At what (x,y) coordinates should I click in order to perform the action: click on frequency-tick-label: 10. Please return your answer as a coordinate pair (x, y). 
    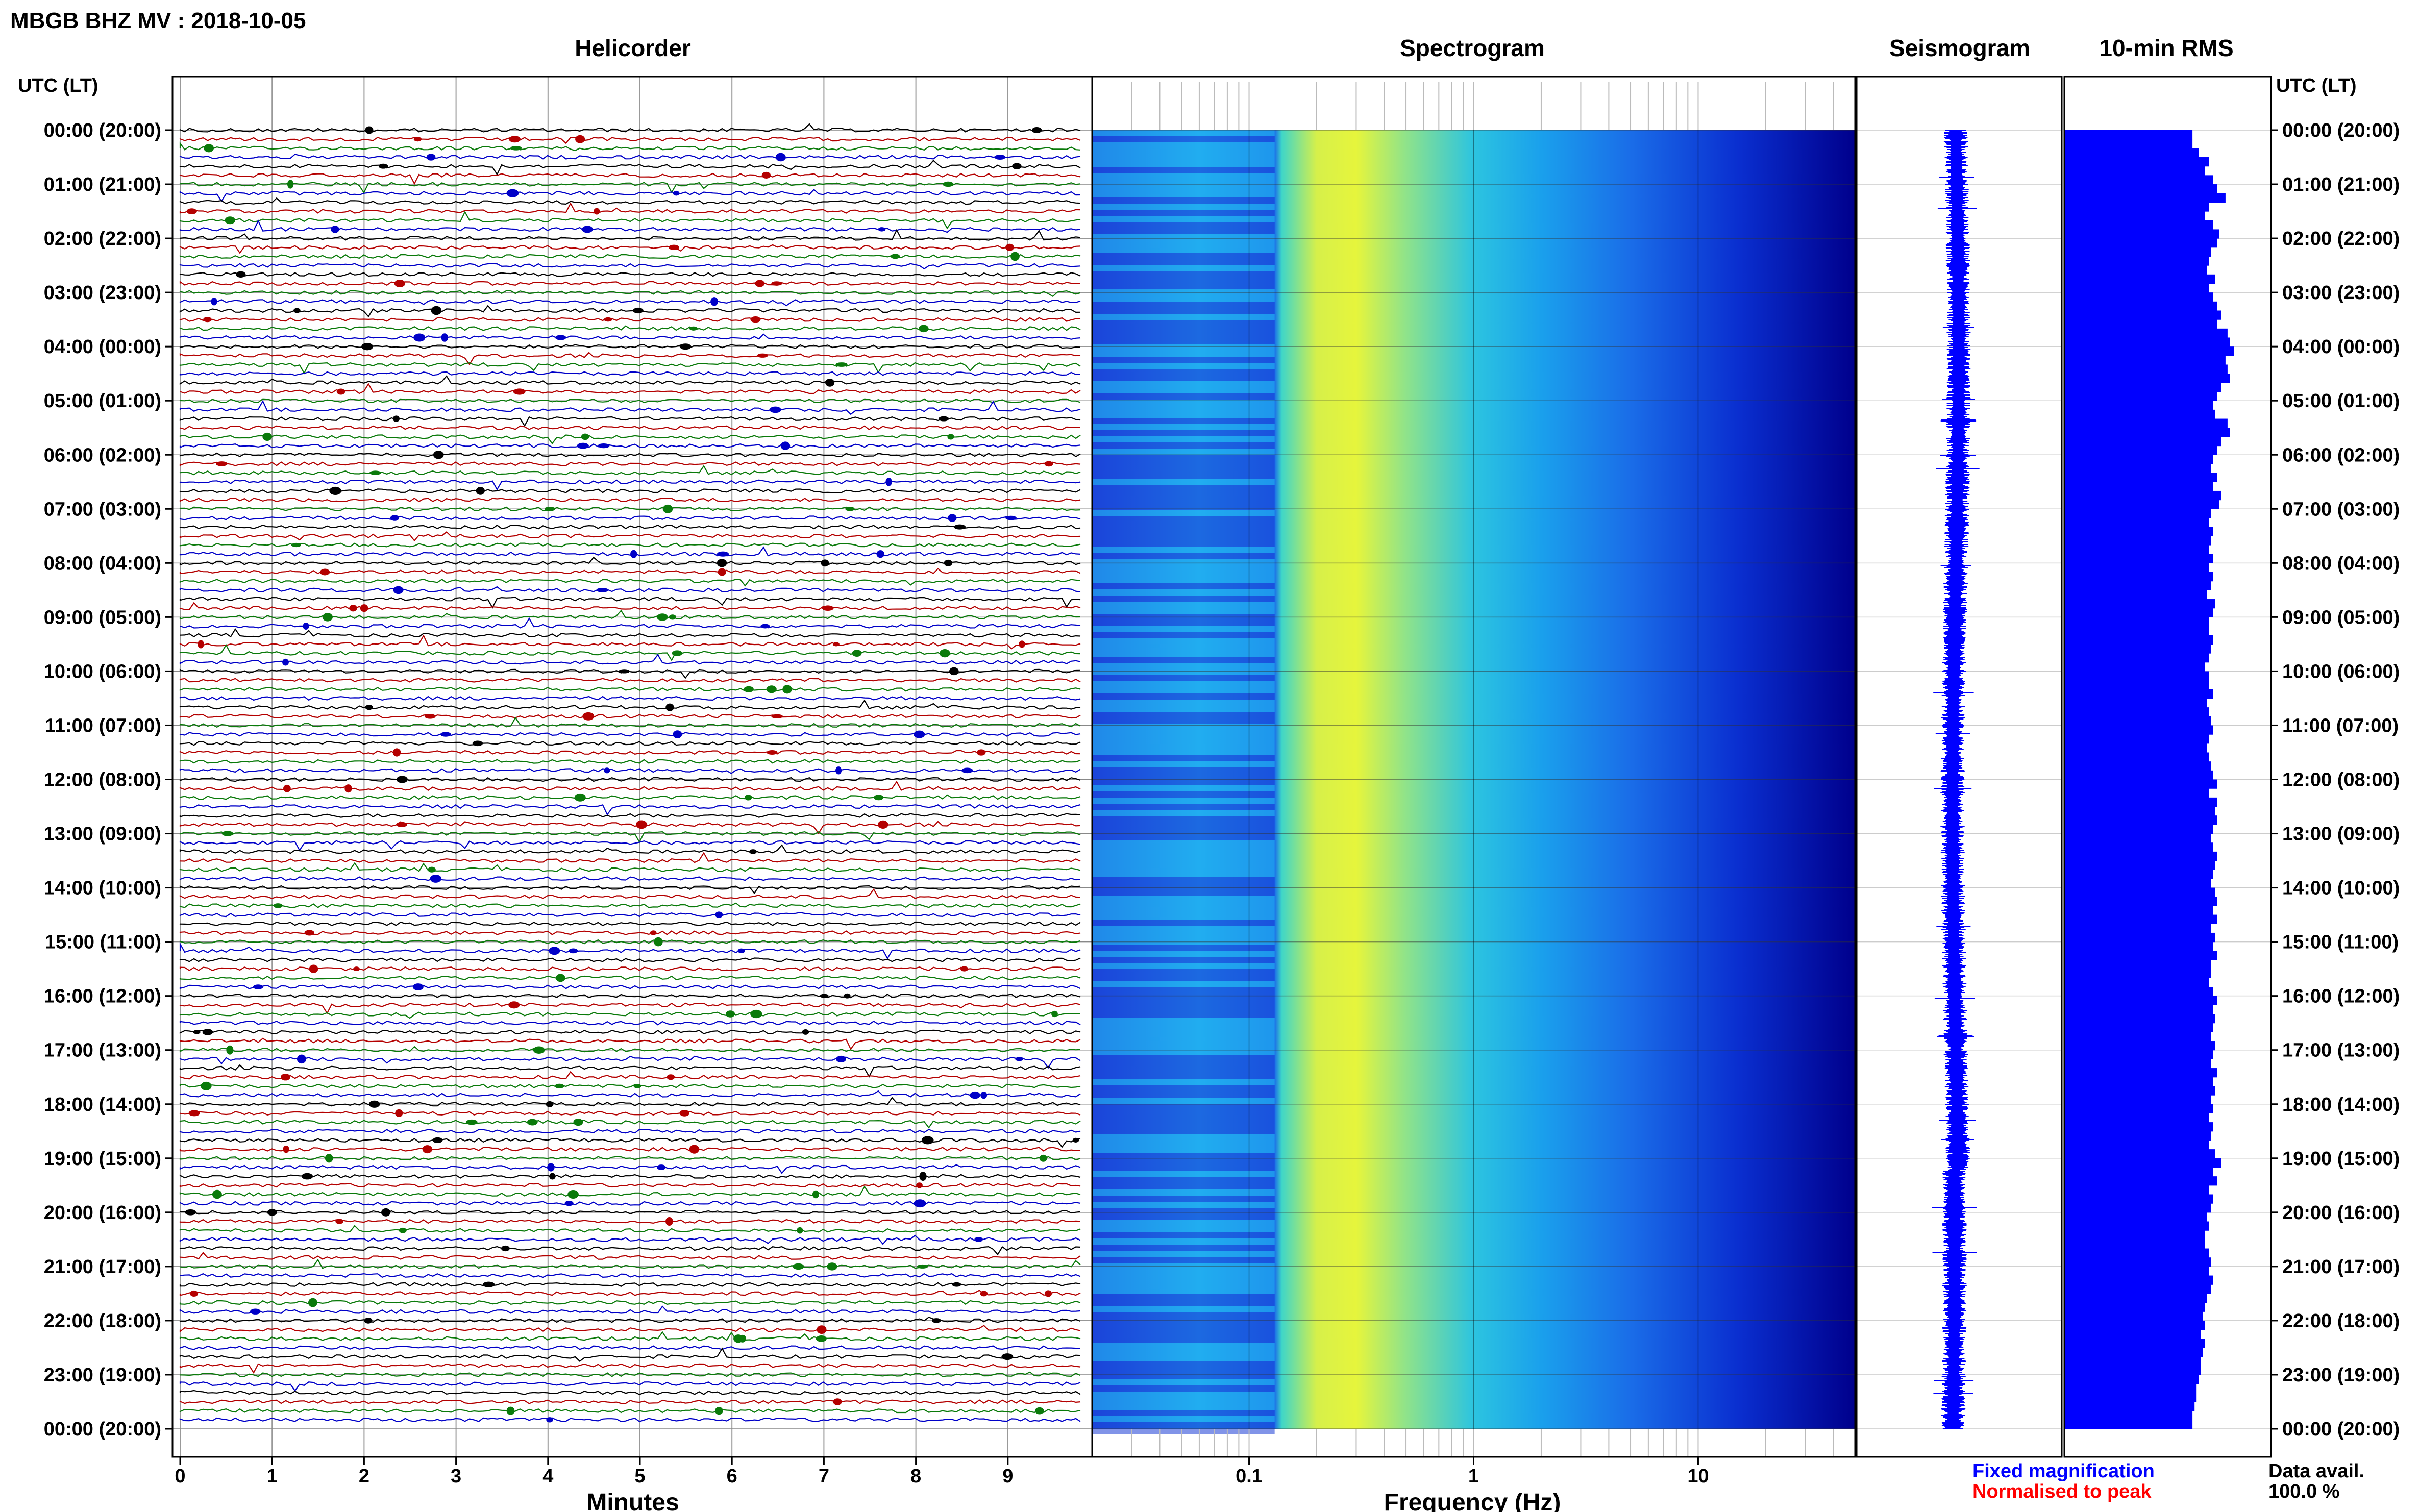
    Looking at the image, I should click on (1698, 1476).